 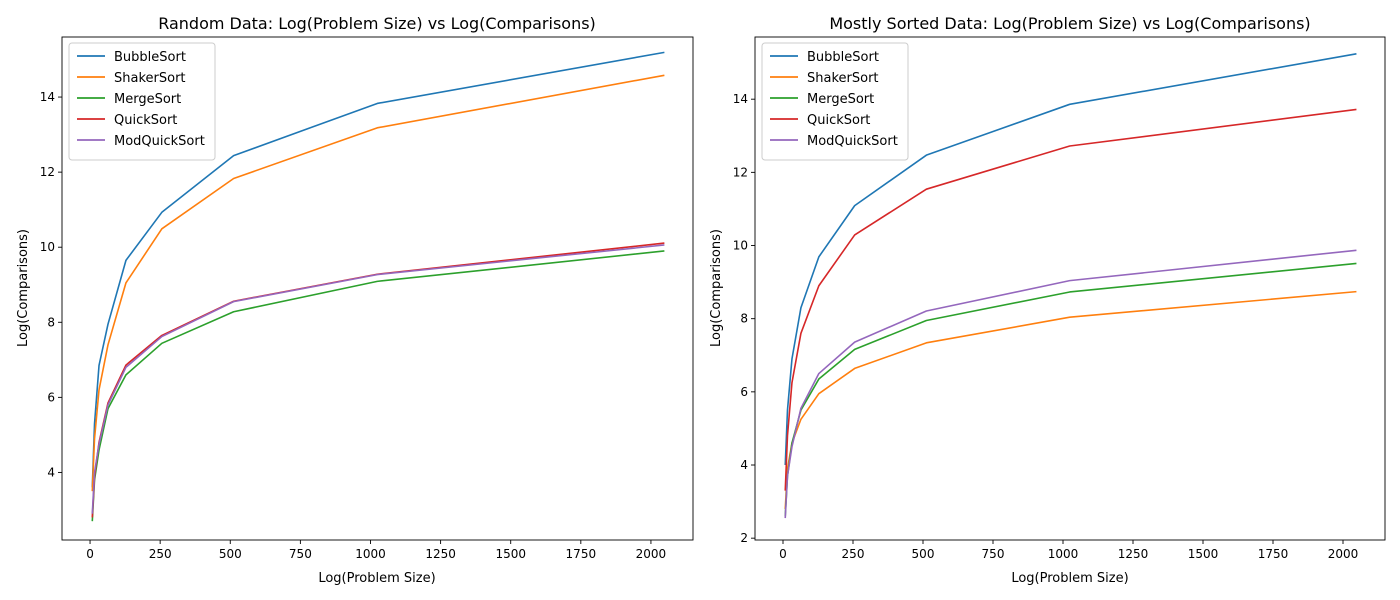 What do you see at coordinates (1070, 399) in the screenshot?
I see `series-line-shakersort` at bounding box center [1070, 399].